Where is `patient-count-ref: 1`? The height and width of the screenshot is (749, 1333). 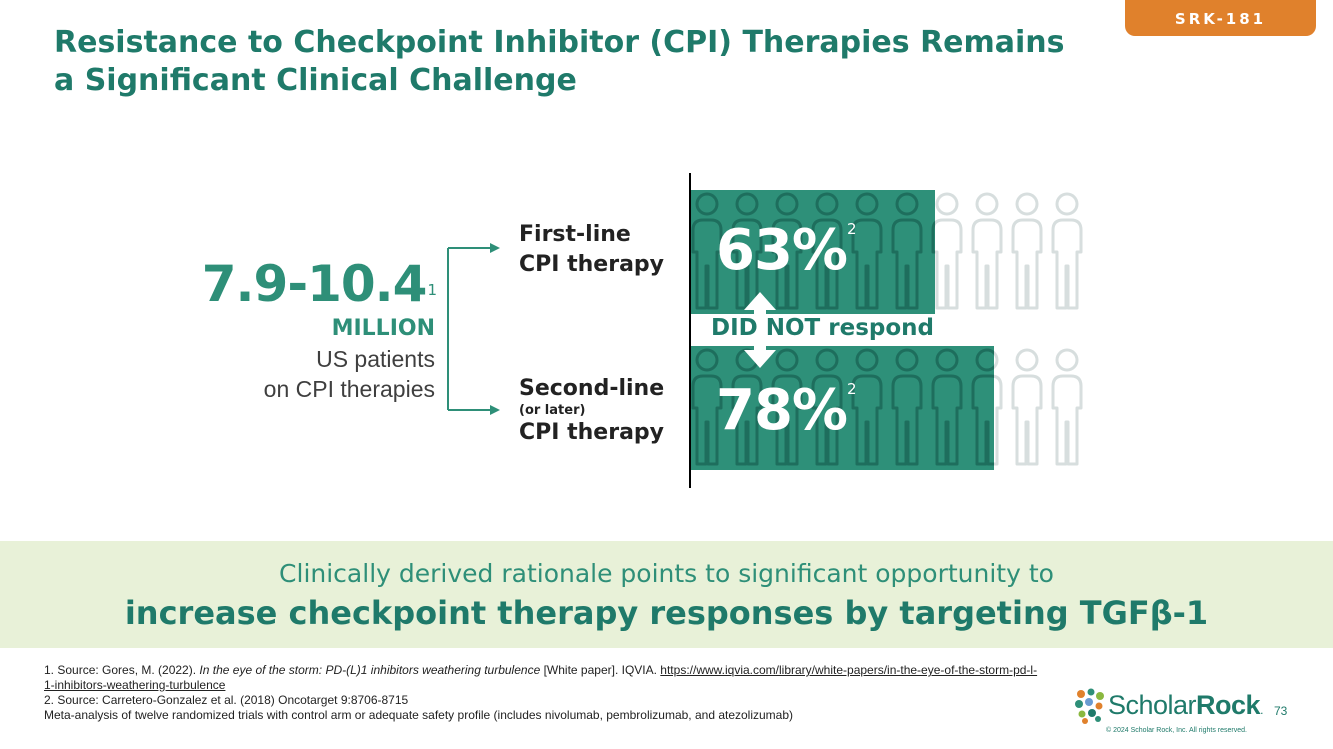 patient-count-ref: 1 is located at coordinates (431, 290).